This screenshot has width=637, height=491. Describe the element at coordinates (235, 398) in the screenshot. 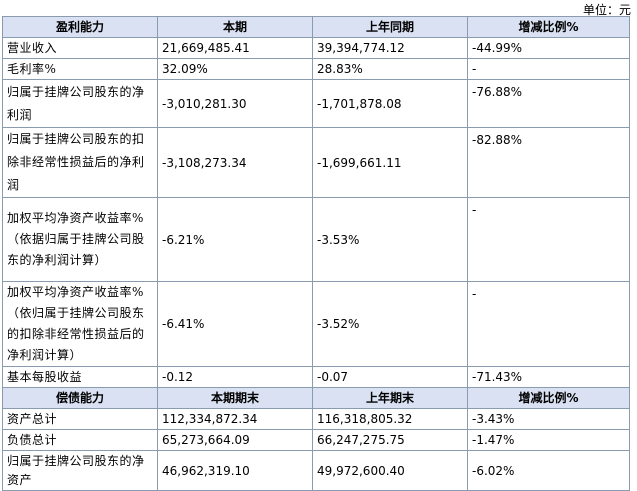

I see `header-period-end: 本期期末` at that location.